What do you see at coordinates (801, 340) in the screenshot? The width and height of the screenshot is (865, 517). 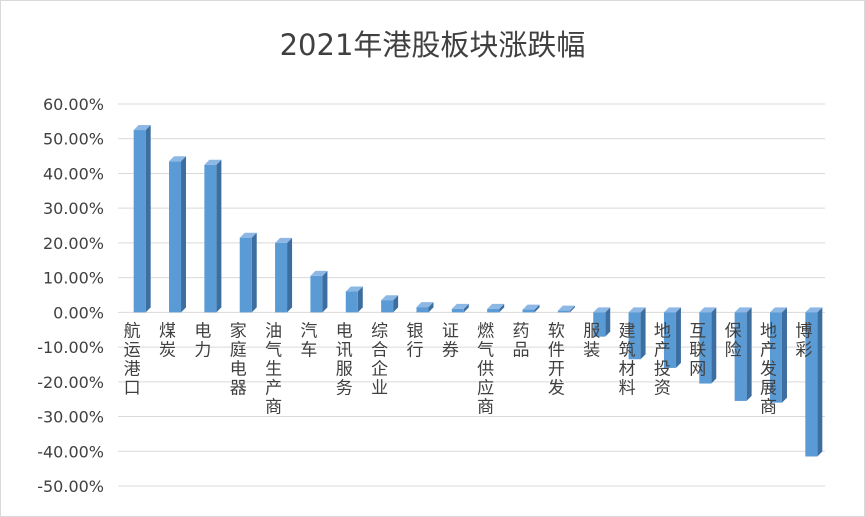 I see `x-category-label: 博彩` at bounding box center [801, 340].